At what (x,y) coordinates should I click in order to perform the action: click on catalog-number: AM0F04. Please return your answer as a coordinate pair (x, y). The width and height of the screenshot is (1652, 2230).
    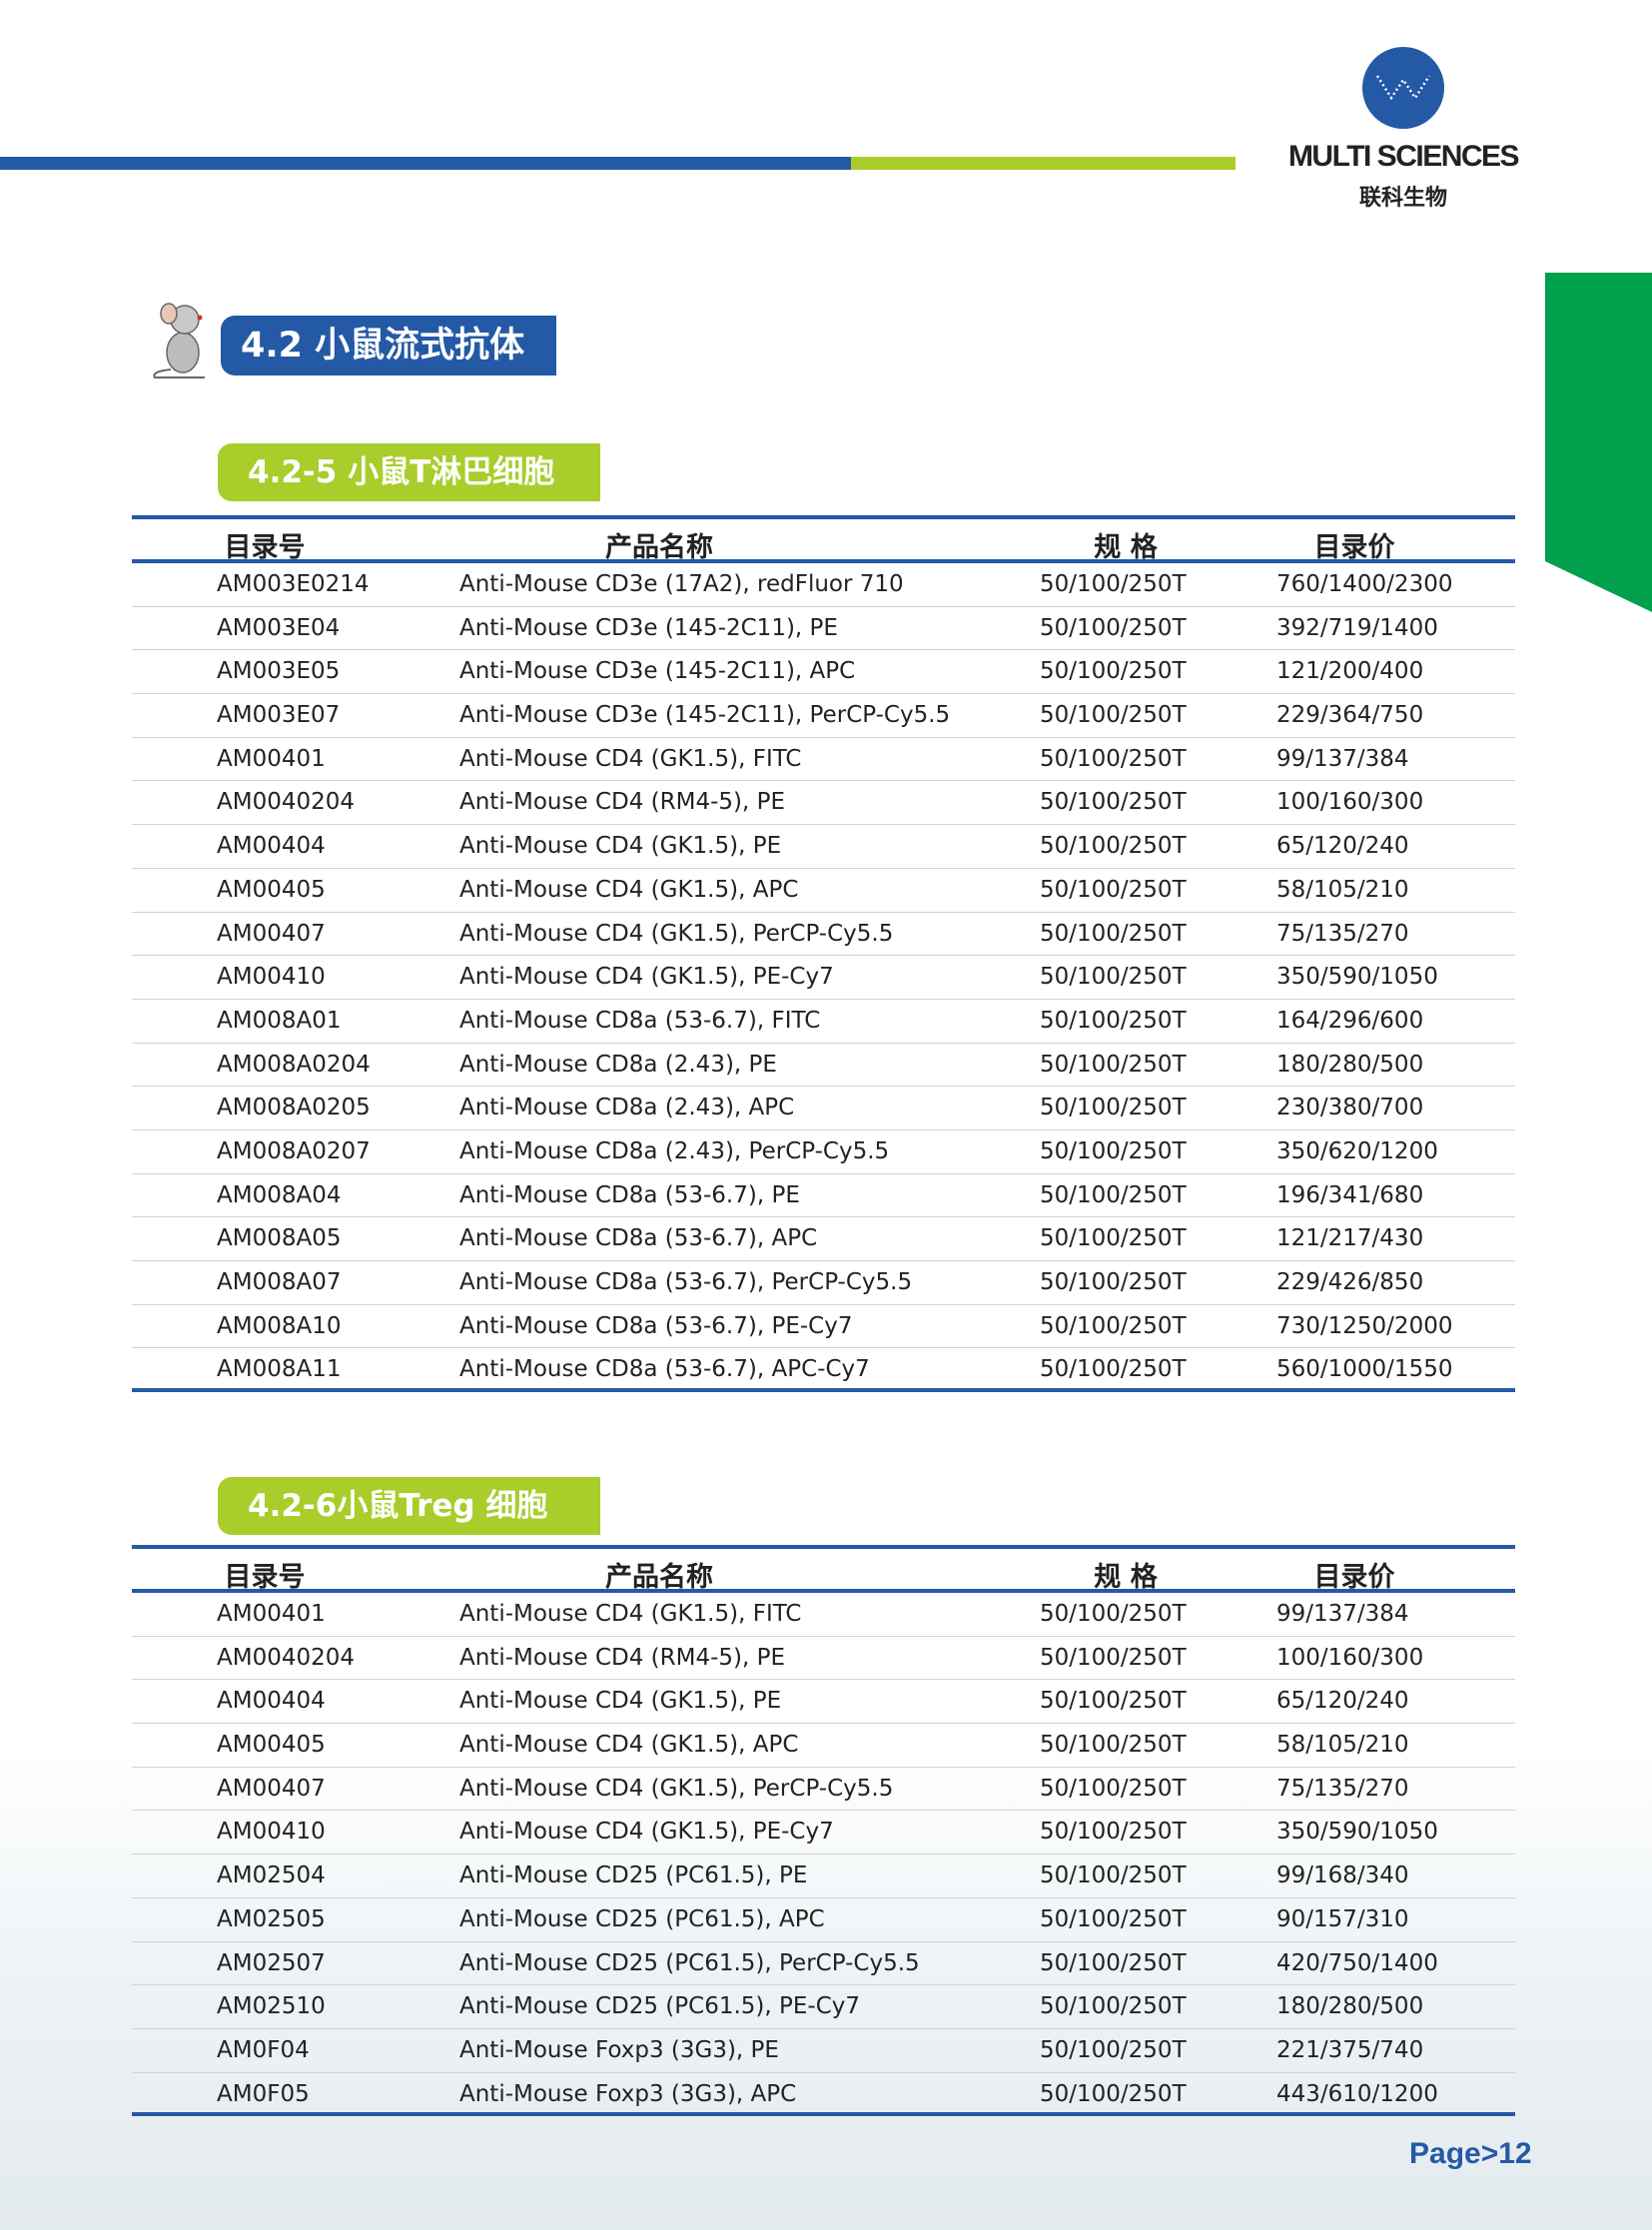
    Looking at the image, I should click on (263, 2049).